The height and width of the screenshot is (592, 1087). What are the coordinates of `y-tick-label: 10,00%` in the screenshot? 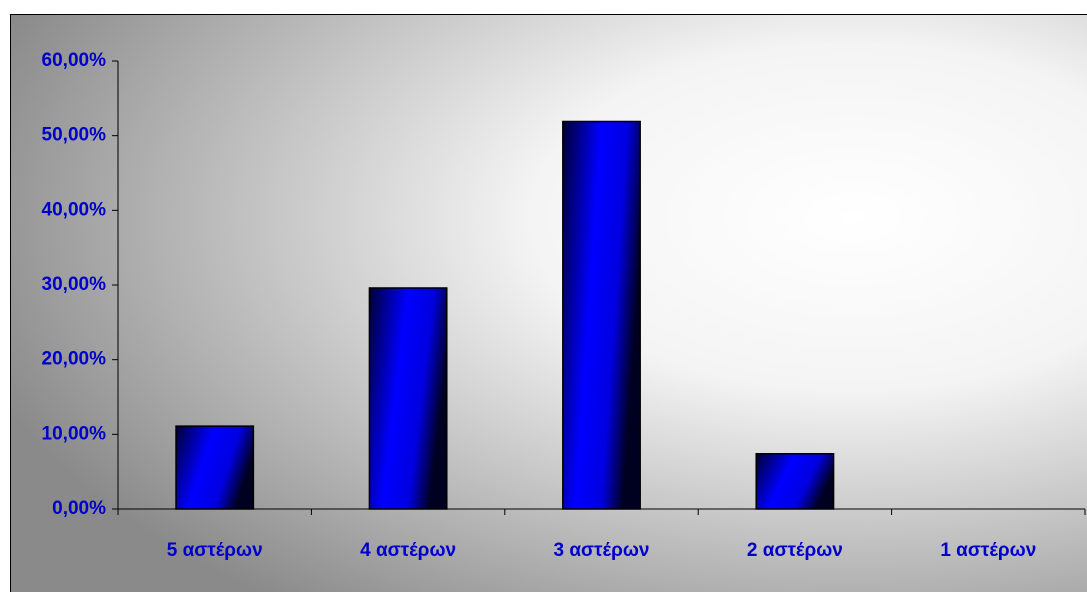 It's located at (74, 433).